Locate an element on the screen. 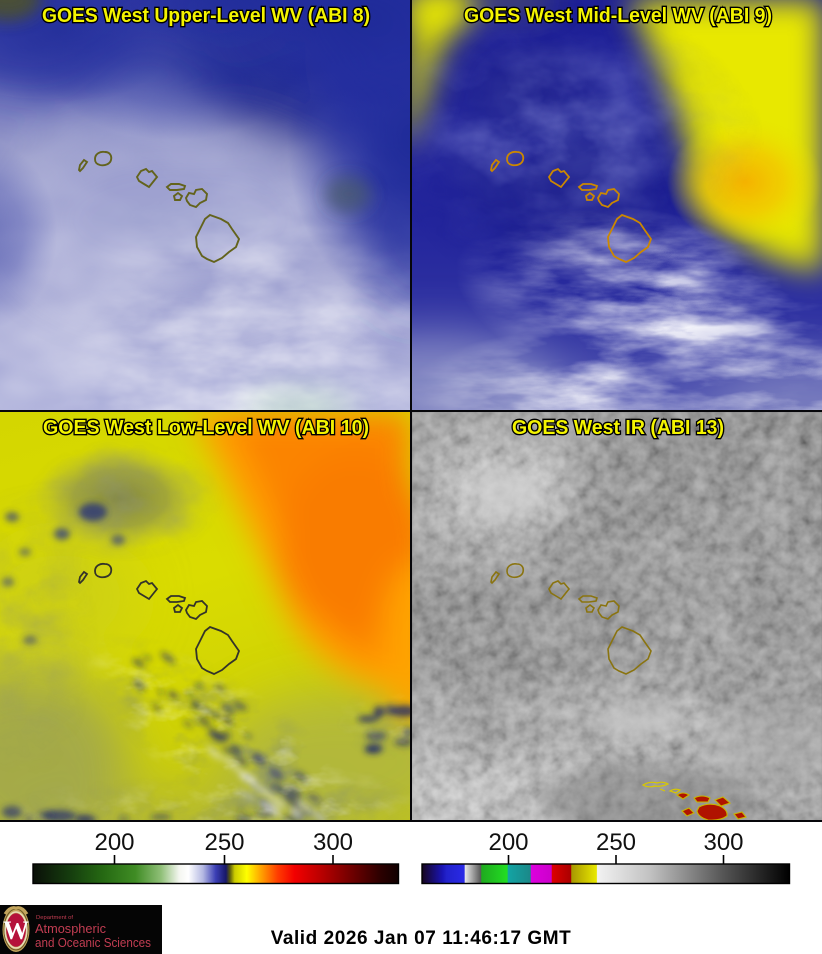 This screenshot has width=822, height=954. svg-text: GOES West Mid-Level WV (ABI 9) is located at coordinates (618, 16).